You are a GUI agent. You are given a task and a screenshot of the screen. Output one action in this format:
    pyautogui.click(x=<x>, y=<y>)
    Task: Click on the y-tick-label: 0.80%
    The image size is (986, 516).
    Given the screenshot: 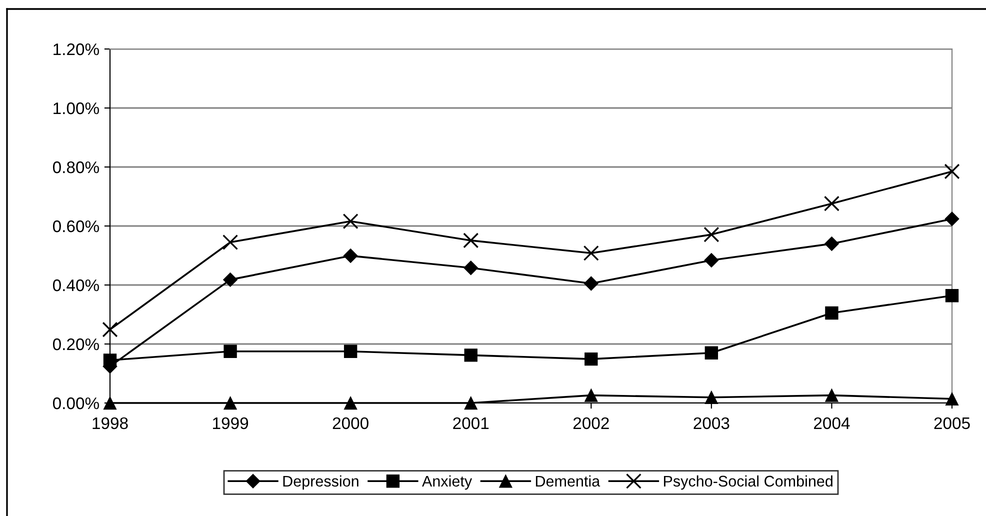 What is the action you would take?
    pyautogui.click(x=75, y=167)
    